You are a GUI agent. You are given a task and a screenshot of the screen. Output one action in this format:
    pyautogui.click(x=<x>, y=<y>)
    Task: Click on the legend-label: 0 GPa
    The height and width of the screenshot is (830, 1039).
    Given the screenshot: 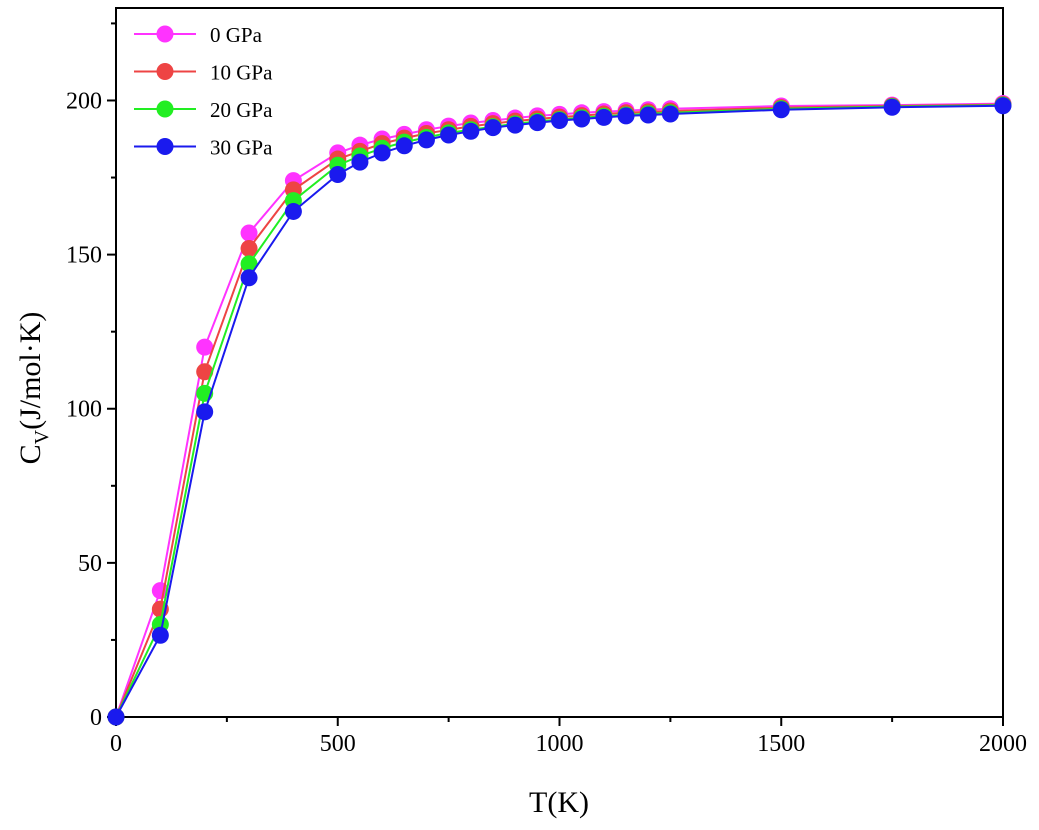 What is the action you would take?
    pyautogui.click(x=236, y=35)
    